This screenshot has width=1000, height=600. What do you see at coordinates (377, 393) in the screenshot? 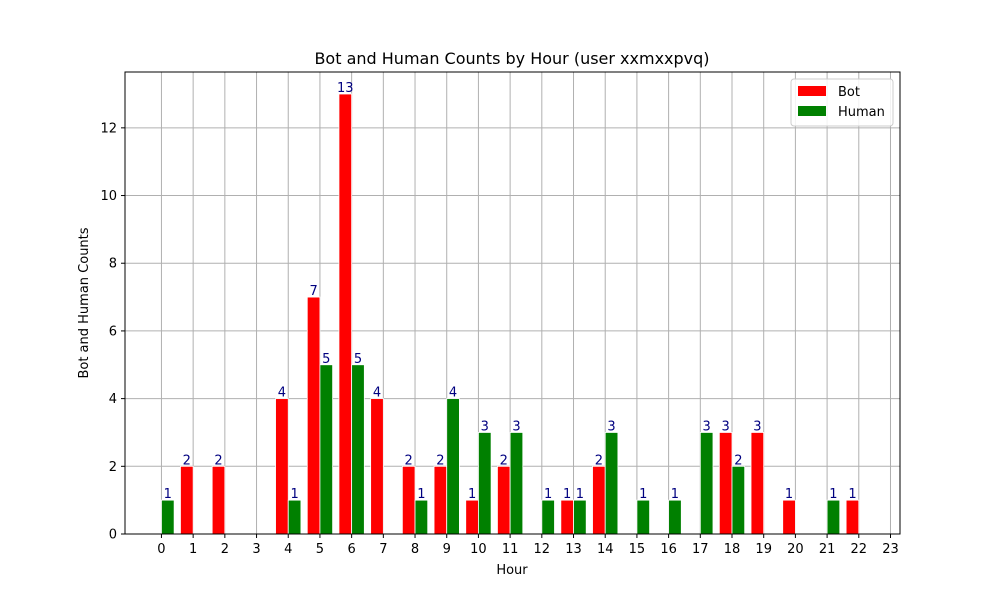
I see `data-label-bot-hour-7: 4` at bounding box center [377, 393].